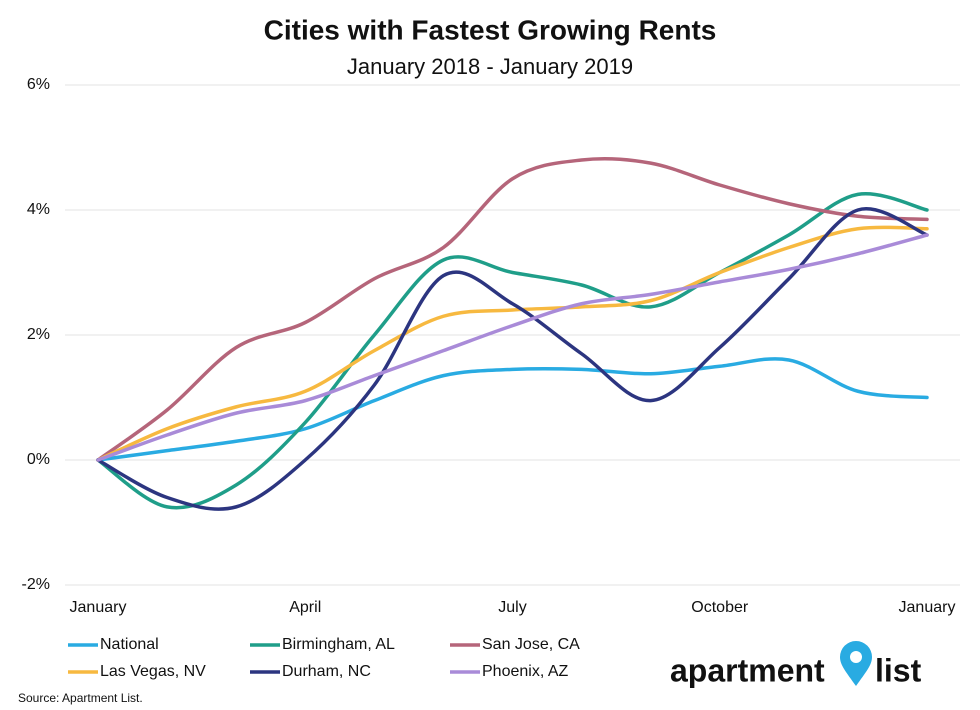 The height and width of the screenshot is (710, 980). I want to click on legend-item: Durham, NC, so click(310, 671).